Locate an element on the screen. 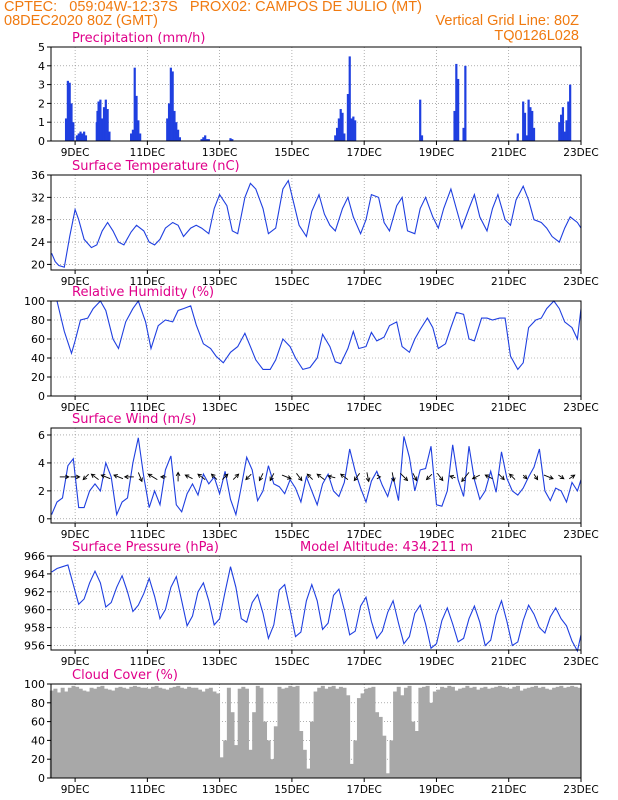 This screenshot has height=800, width=618. x-tick-label: 21DEC is located at coordinates (508, 662).